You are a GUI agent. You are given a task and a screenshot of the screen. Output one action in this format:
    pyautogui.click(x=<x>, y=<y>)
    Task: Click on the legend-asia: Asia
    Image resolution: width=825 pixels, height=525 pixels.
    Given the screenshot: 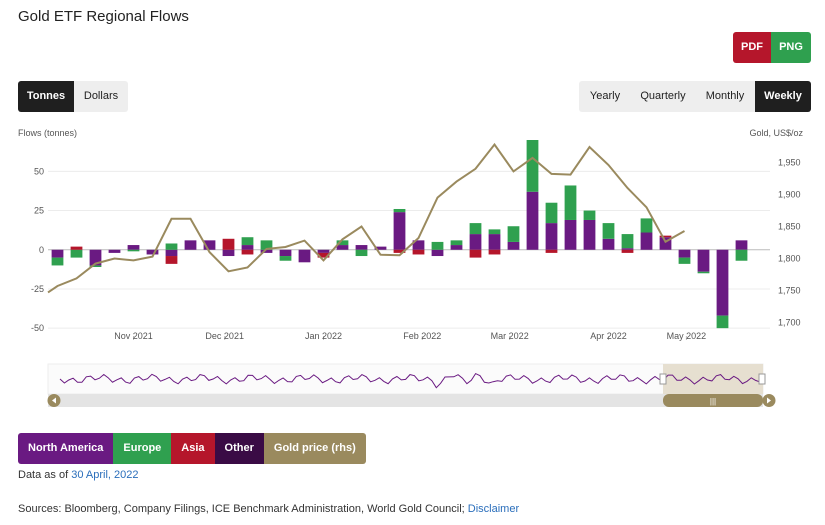 What is the action you would take?
    pyautogui.click(x=193, y=448)
    